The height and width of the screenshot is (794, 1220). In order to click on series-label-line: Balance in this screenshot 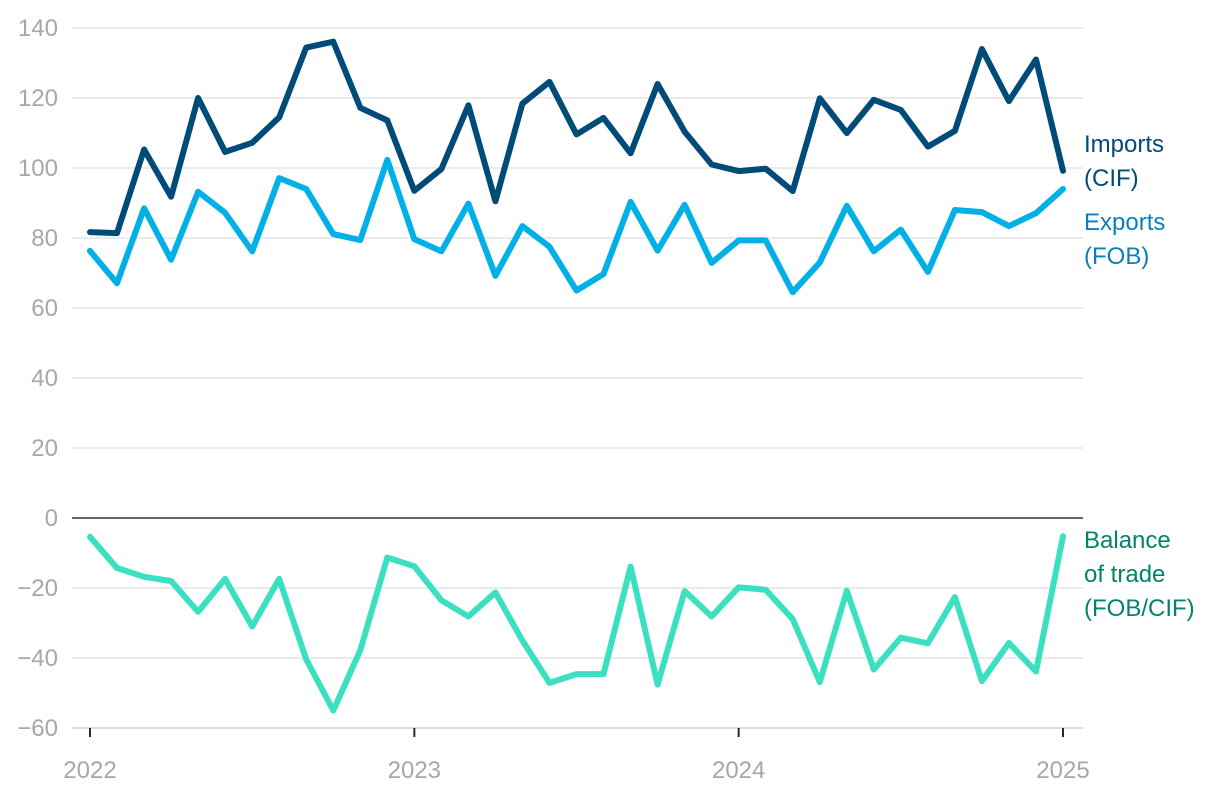, I will do `click(1127, 540)`.